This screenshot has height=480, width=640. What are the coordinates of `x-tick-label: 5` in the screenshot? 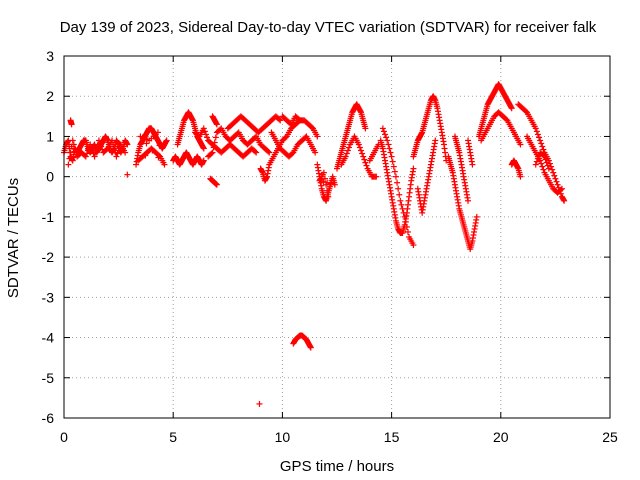 It's located at (173, 437).